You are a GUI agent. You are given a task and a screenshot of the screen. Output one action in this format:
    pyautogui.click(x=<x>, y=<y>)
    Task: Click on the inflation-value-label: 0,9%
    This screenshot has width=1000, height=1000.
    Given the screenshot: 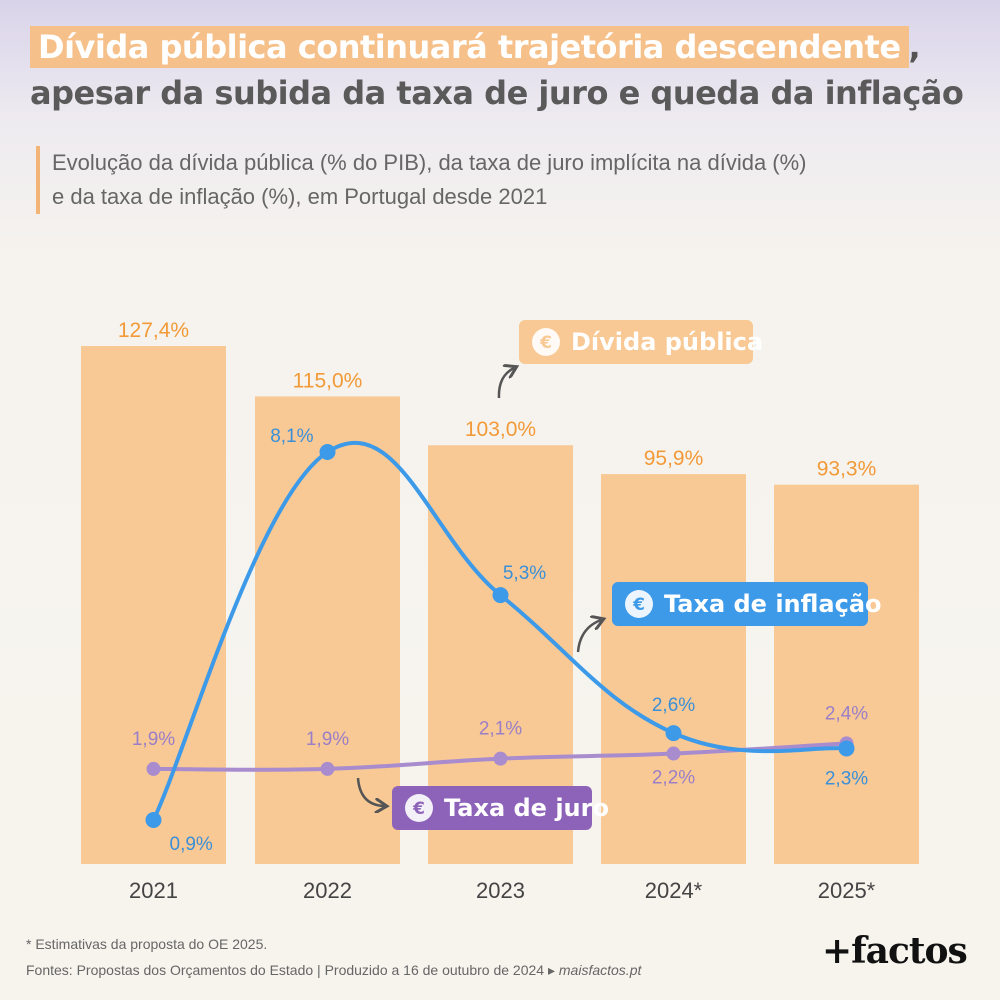 What is the action you would take?
    pyautogui.click(x=191, y=844)
    